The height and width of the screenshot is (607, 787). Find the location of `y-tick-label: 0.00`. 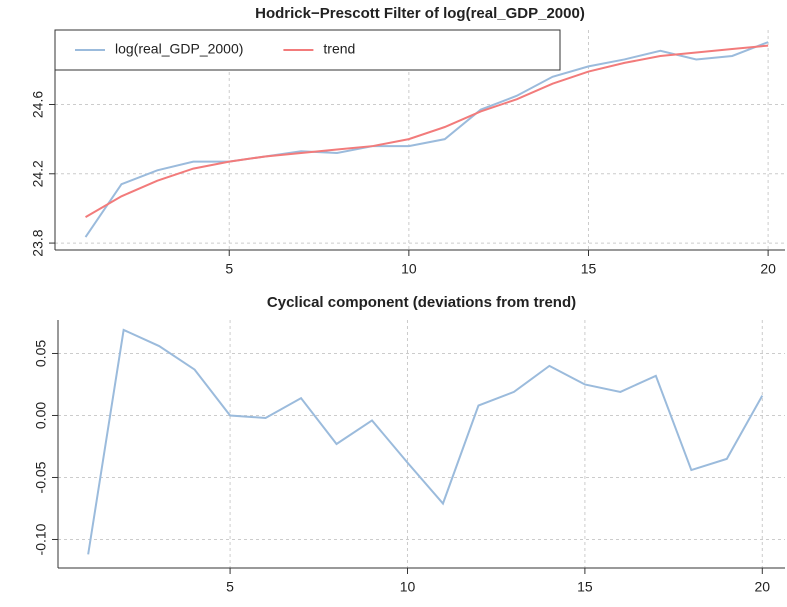

y-tick-label: 0.00 is located at coordinates (41, 415).